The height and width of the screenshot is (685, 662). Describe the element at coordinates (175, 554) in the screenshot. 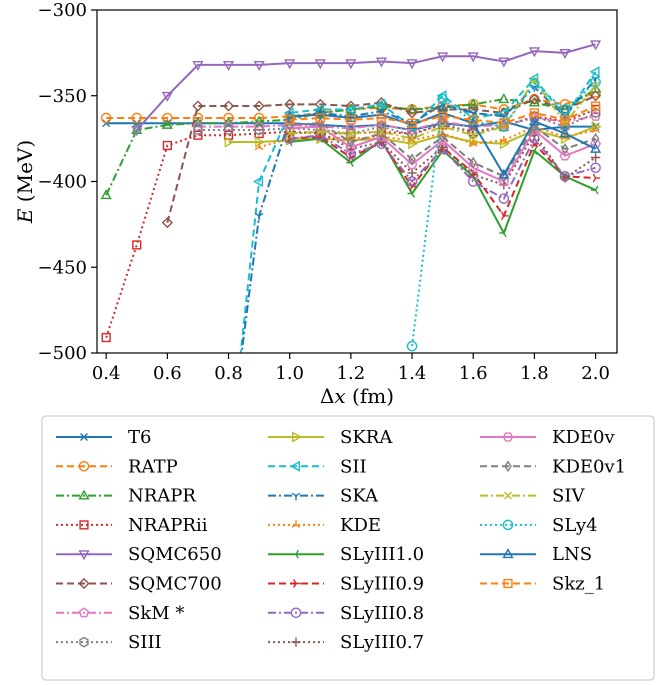

I see `legend-label: SQMC650` at that location.